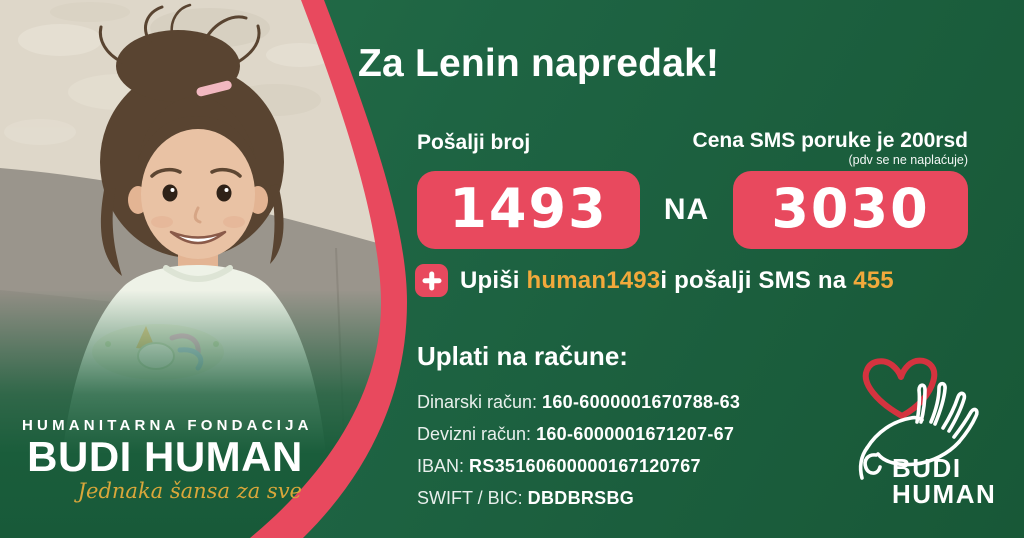 The height and width of the screenshot is (538, 1024). I want to click on sms-numbers-row: 1493 NA 3030, so click(692, 210).